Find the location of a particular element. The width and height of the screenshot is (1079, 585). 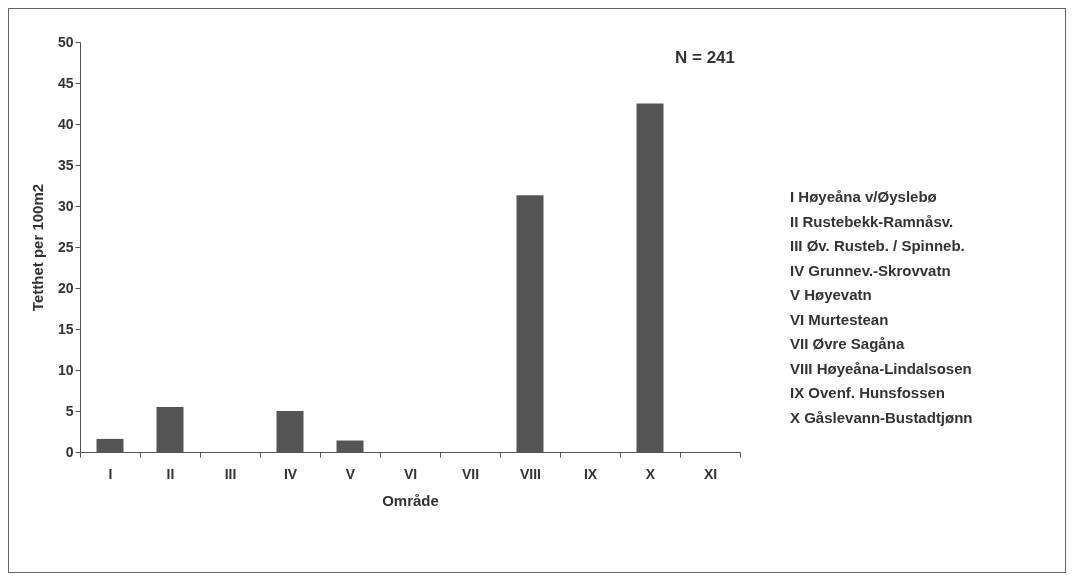

x-axis-title: Område is located at coordinates (410, 500).